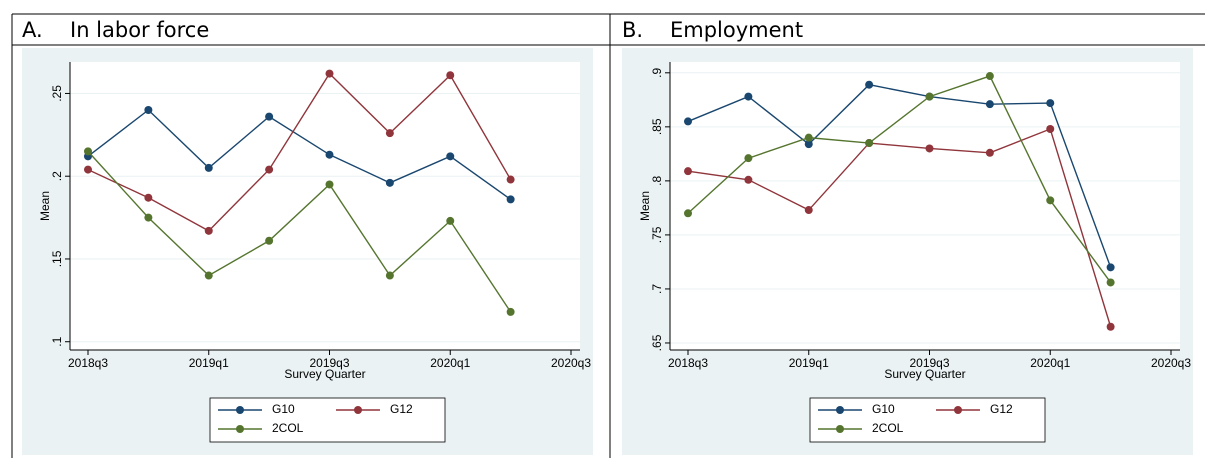  I want to click on y-tick-label: .8, so click(657, 181).